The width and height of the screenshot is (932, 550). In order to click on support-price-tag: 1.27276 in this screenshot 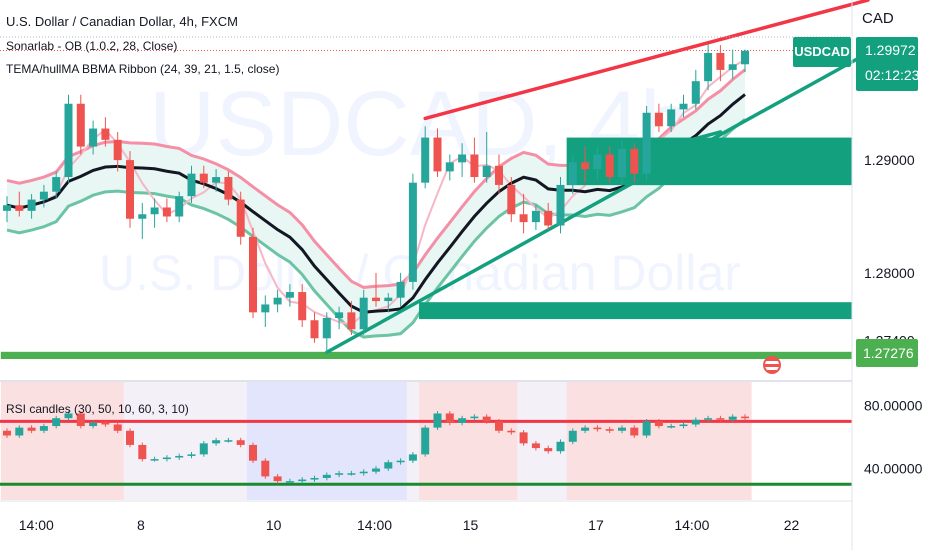, I will do `click(887, 353)`.